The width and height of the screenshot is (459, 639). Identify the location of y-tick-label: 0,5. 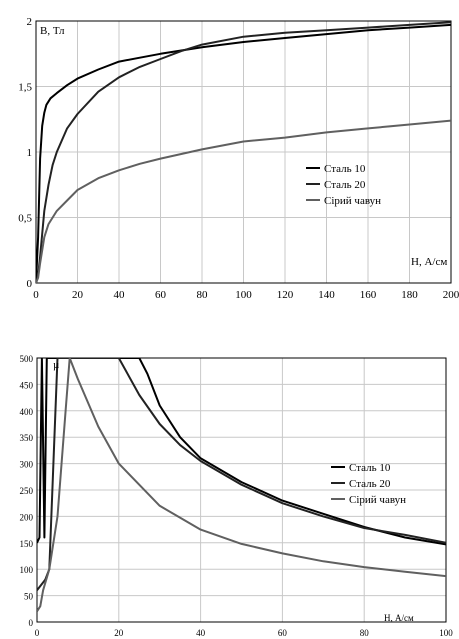
(25, 219).